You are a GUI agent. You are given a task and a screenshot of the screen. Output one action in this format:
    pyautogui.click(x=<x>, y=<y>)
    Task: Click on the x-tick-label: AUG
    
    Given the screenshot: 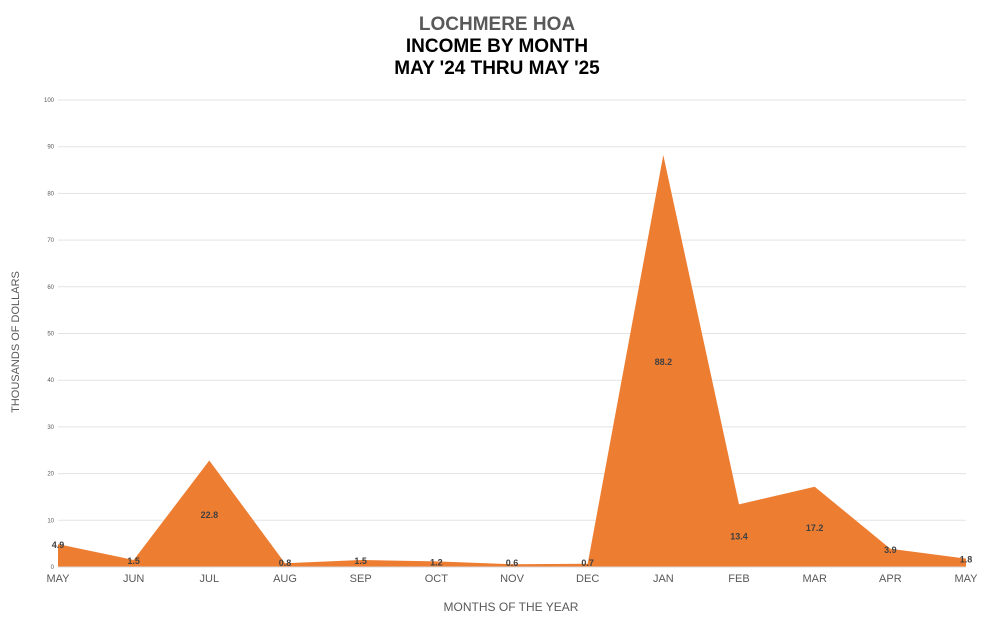 What is the action you would take?
    pyautogui.click(x=285, y=579)
    